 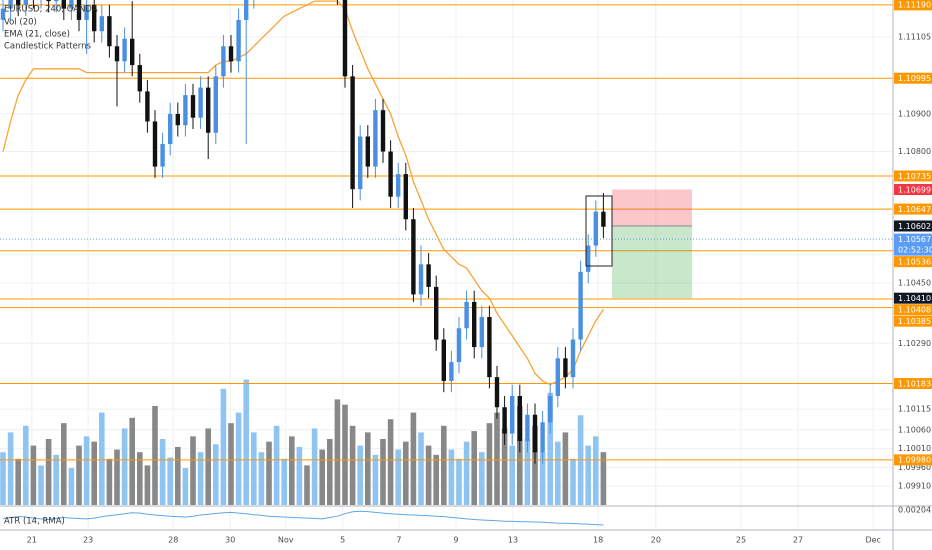 What do you see at coordinates (342, 540) in the screenshot?
I see `x-tick-label: 5` at bounding box center [342, 540].